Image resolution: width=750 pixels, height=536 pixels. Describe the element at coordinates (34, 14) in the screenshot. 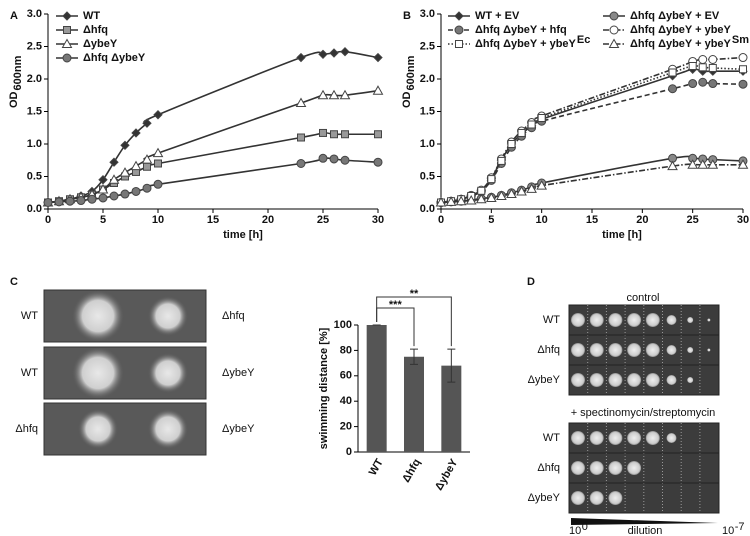

I see `y-tick-label: 3.0` at that location.